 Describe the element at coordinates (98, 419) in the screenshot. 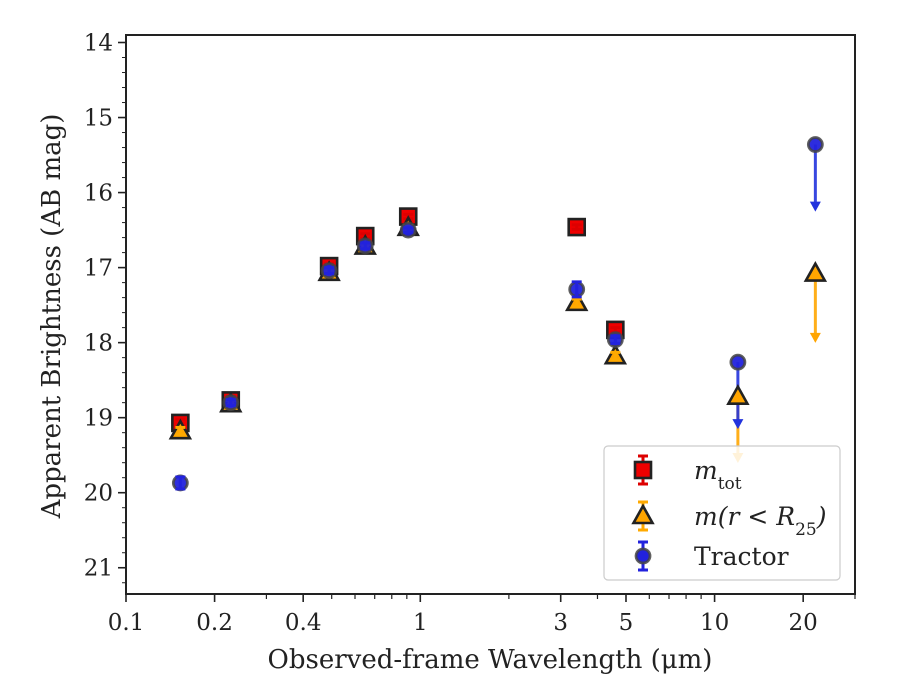

I see `y-tick-label-5: 19` at that location.